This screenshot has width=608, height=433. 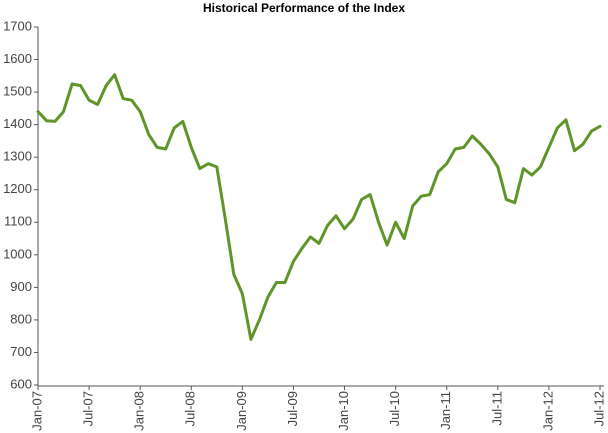 What do you see at coordinates (343, 411) in the screenshot?
I see `x-tick-label: Jan-10` at bounding box center [343, 411].